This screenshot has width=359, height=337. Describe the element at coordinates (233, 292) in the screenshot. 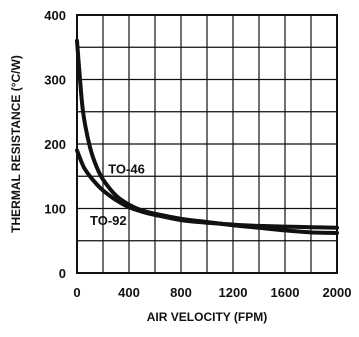

I see `x-tick-label: 1200` at that location.